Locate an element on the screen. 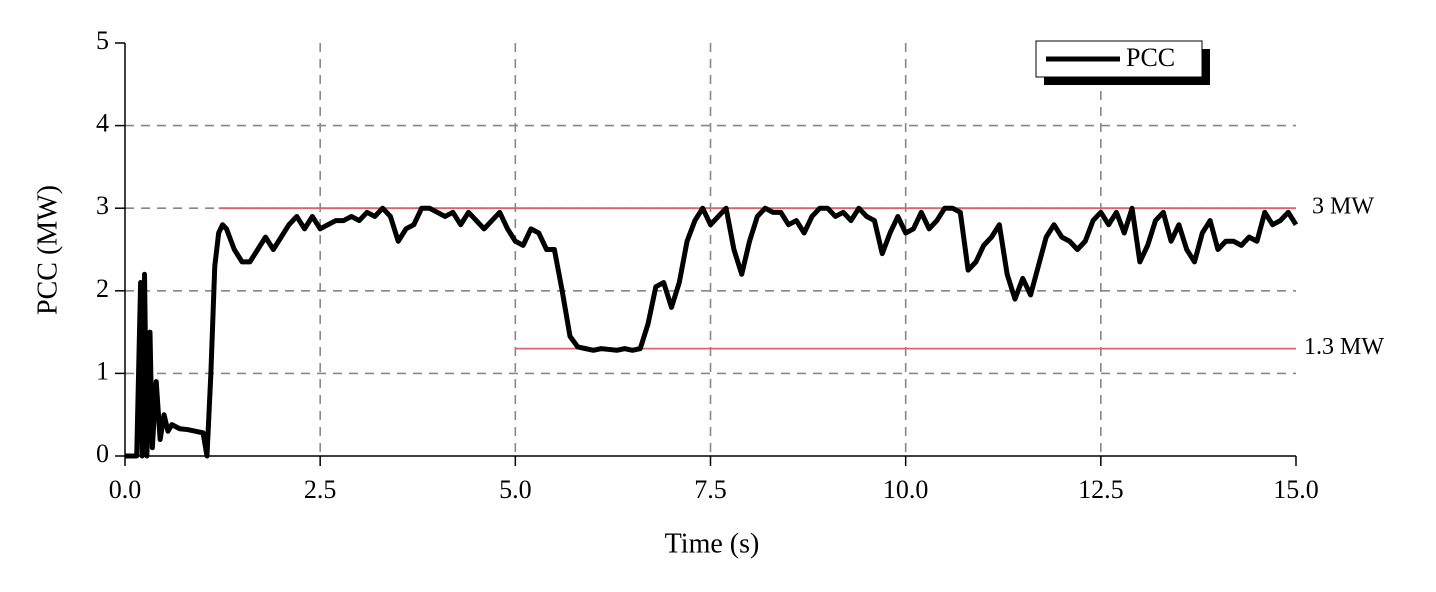  x-tick-label: 2.5 is located at coordinates (320, 489).